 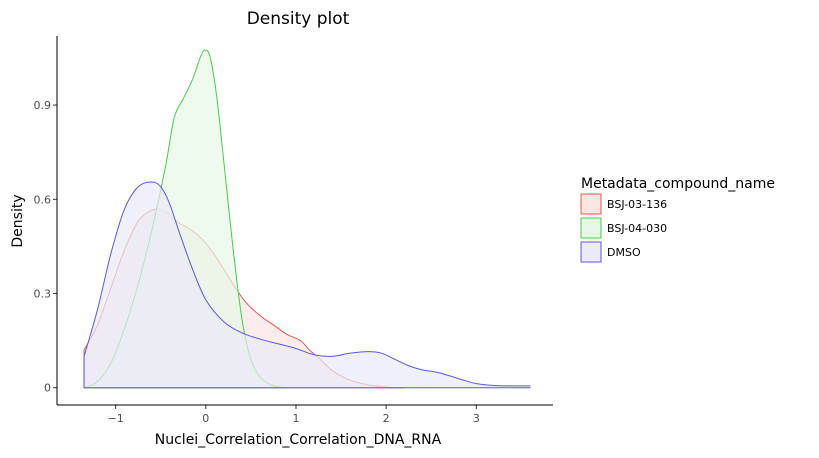 What do you see at coordinates (298, 19) in the screenshot?
I see `chart-title: Density plot` at bounding box center [298, 19].